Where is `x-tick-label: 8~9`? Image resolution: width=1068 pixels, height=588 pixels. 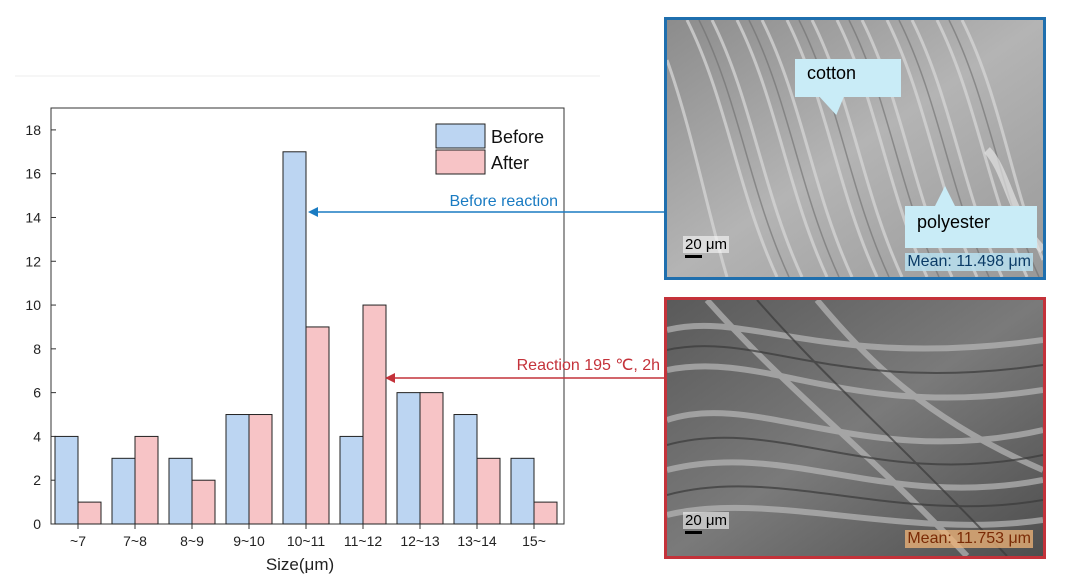
x-tick-label: 8~9 is located at coordinates (192, 541).